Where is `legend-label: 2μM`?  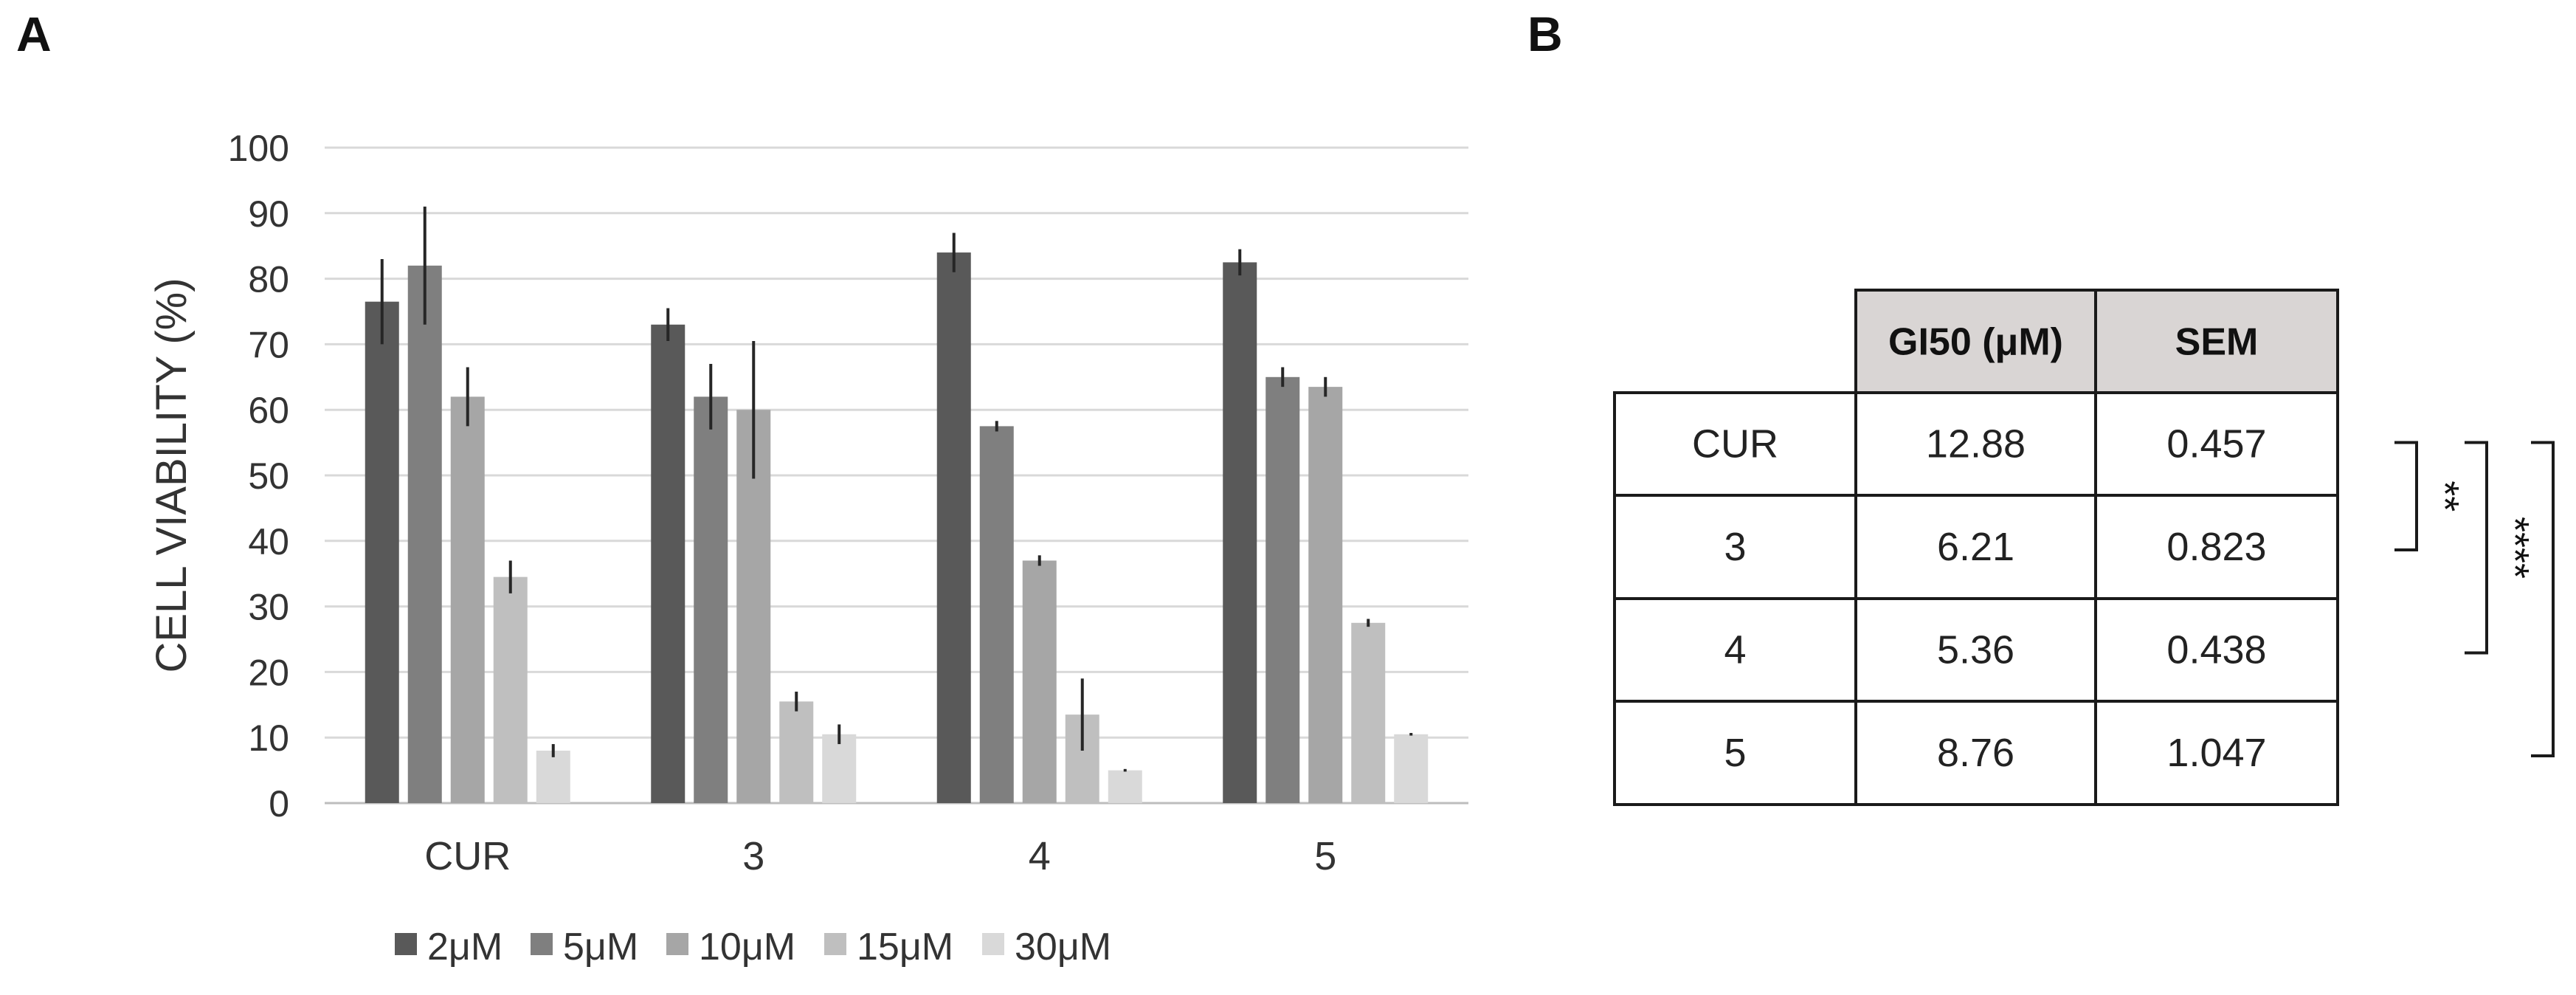 legend-label: 2μM is located at coordinates (465, 947).